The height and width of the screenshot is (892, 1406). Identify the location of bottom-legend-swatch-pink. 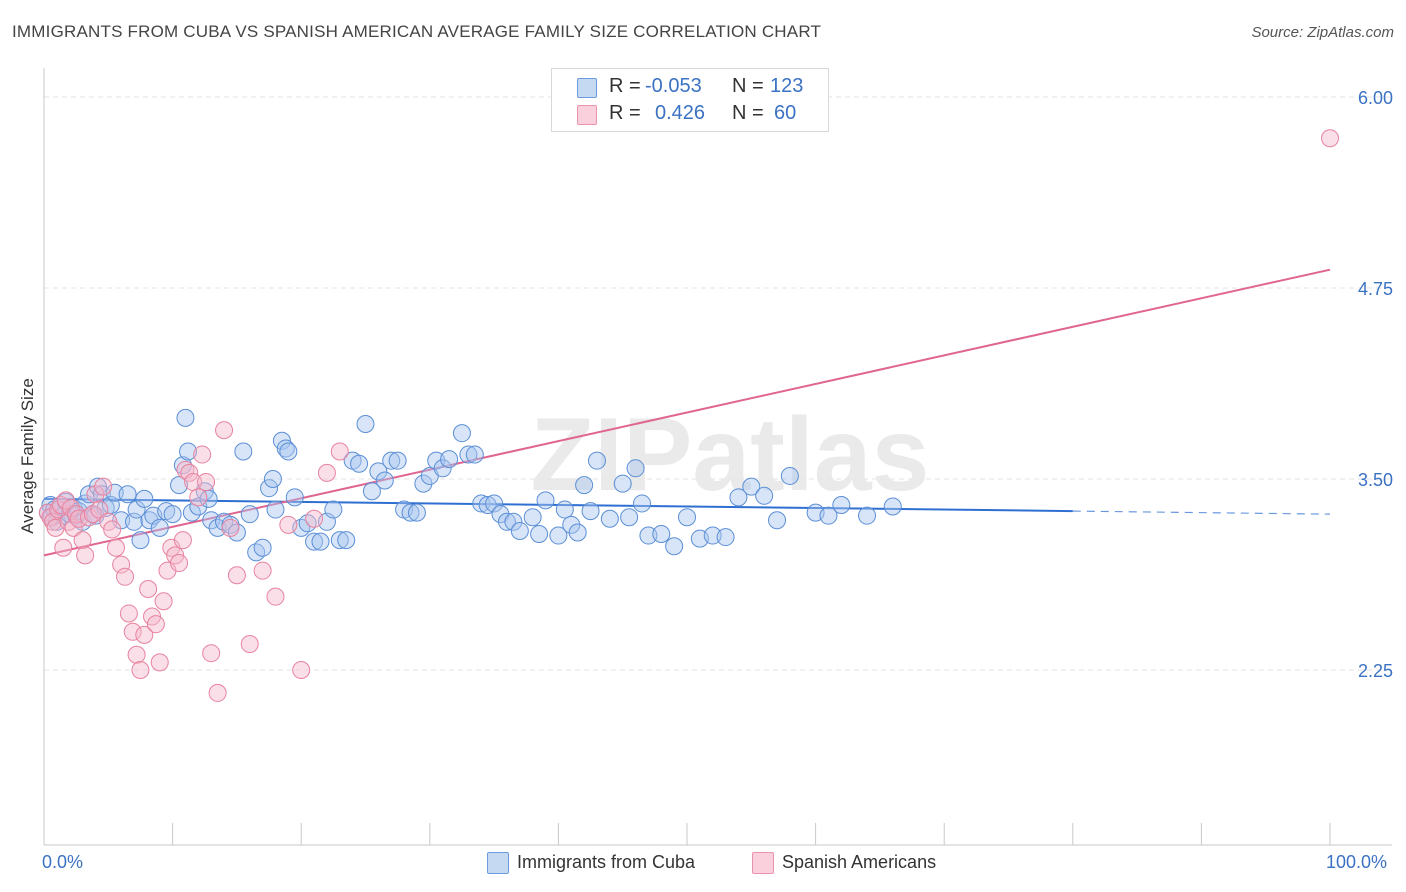
(763, 863).